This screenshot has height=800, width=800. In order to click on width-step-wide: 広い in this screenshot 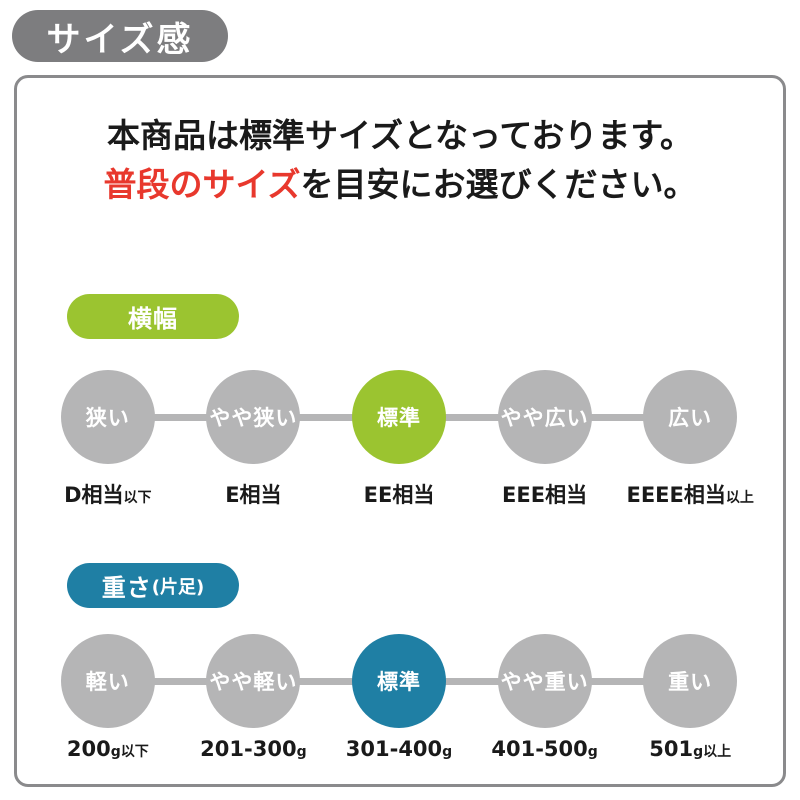, I will do `click(690, 417)`.